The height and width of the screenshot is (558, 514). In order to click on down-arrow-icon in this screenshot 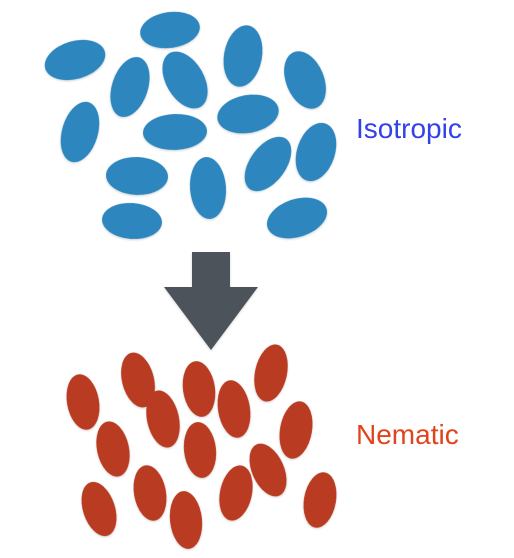, I will do `click(211, 301)`.